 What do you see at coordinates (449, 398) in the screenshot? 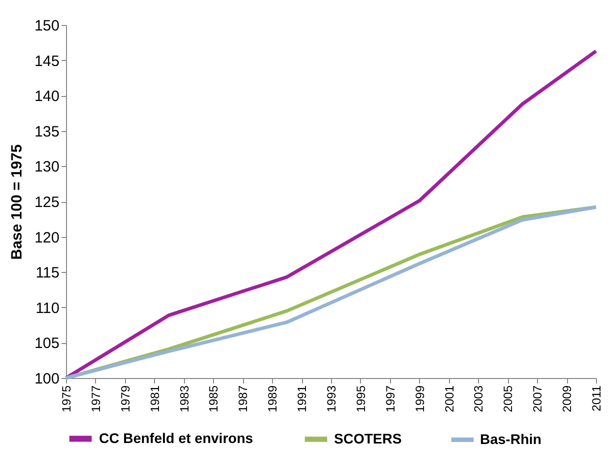
I see `x-tick-label: 2001` at bounding box center [449, 398].